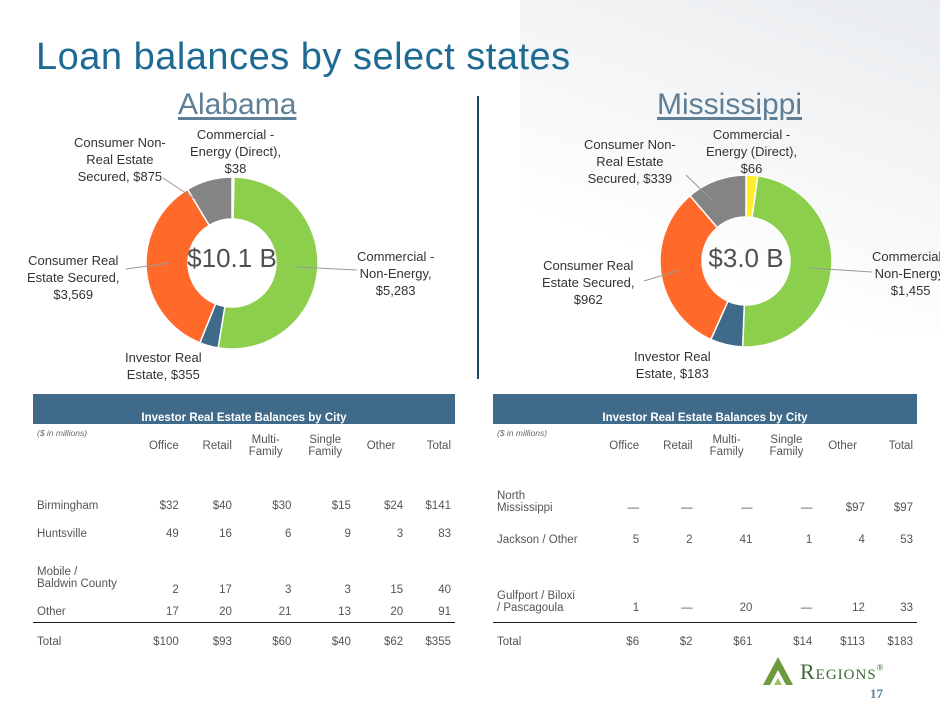 The height and width of the screenshot is (705, 940). I want to click on cell: $15, so click(341, 506).